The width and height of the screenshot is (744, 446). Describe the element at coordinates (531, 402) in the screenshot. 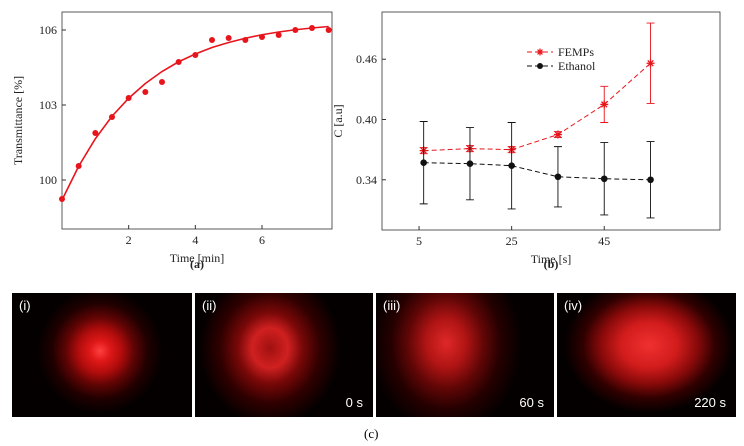

I see `panel-time: 60 s` at that location.